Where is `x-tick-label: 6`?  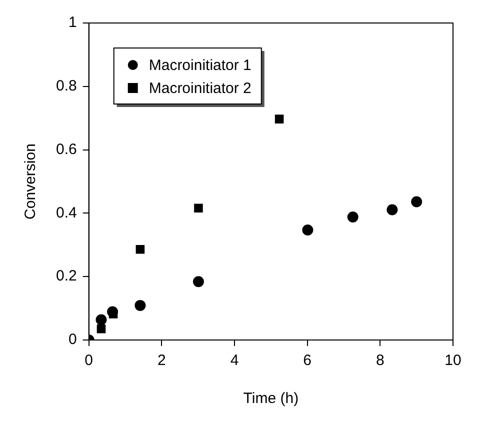
x-tick-label: 6 is located at coordinates (307, 361).